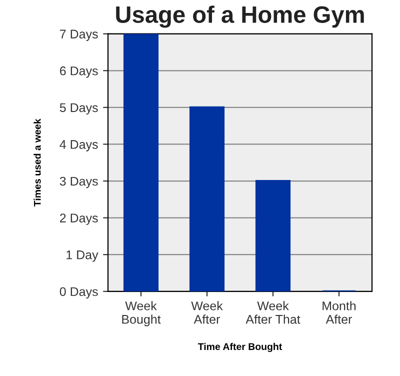  What do you see at coordinates (273, 312) in the screenshot?
I see `x-tick-label: Week After That` at bounding box center [273, 312].